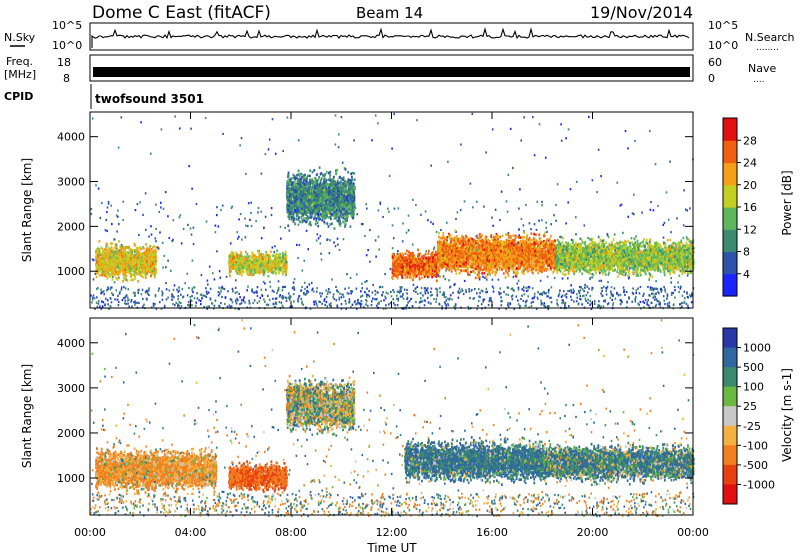 The width and height of the screenshot is (800, 554). I want to click on noise-trace-line, so click(390, 38).